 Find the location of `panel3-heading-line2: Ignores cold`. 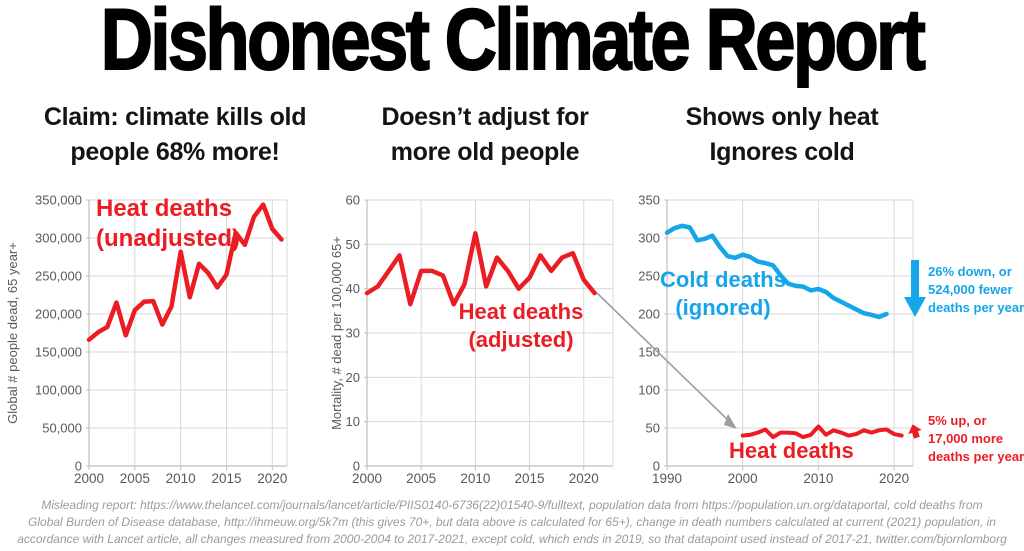

panel3-heading-line2: Ignores cold is located at coordinates (782, 152).